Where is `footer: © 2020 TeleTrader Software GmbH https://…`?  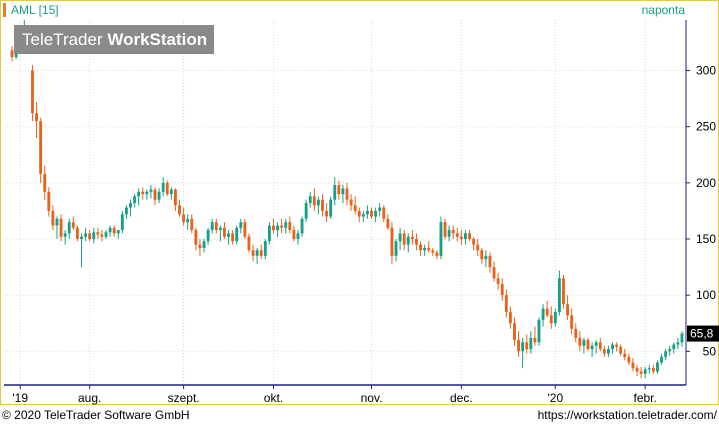 footer: © 2020 TeleTrader Software GmbH https://… is located at coordinates (359, 415).